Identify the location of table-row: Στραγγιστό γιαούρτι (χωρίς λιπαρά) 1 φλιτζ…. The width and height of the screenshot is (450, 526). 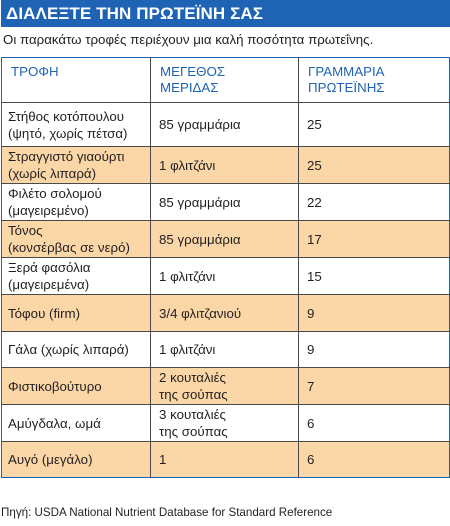
(225, 165).